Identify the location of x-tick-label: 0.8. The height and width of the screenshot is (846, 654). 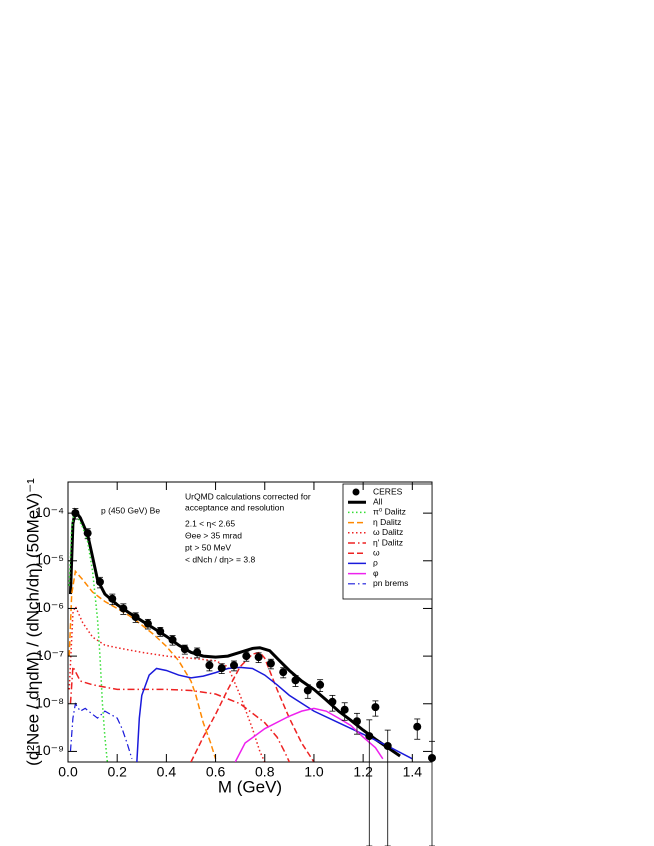
(265, 772).